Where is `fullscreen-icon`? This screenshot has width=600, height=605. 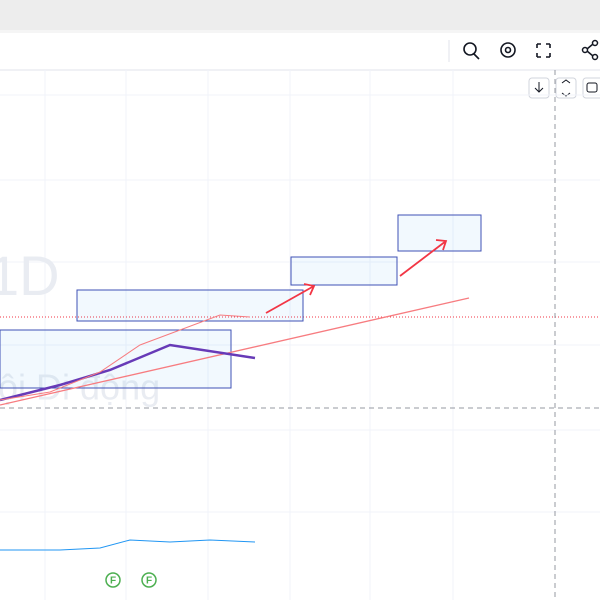 fullscreen-icon is located at coordinates (543, 50).